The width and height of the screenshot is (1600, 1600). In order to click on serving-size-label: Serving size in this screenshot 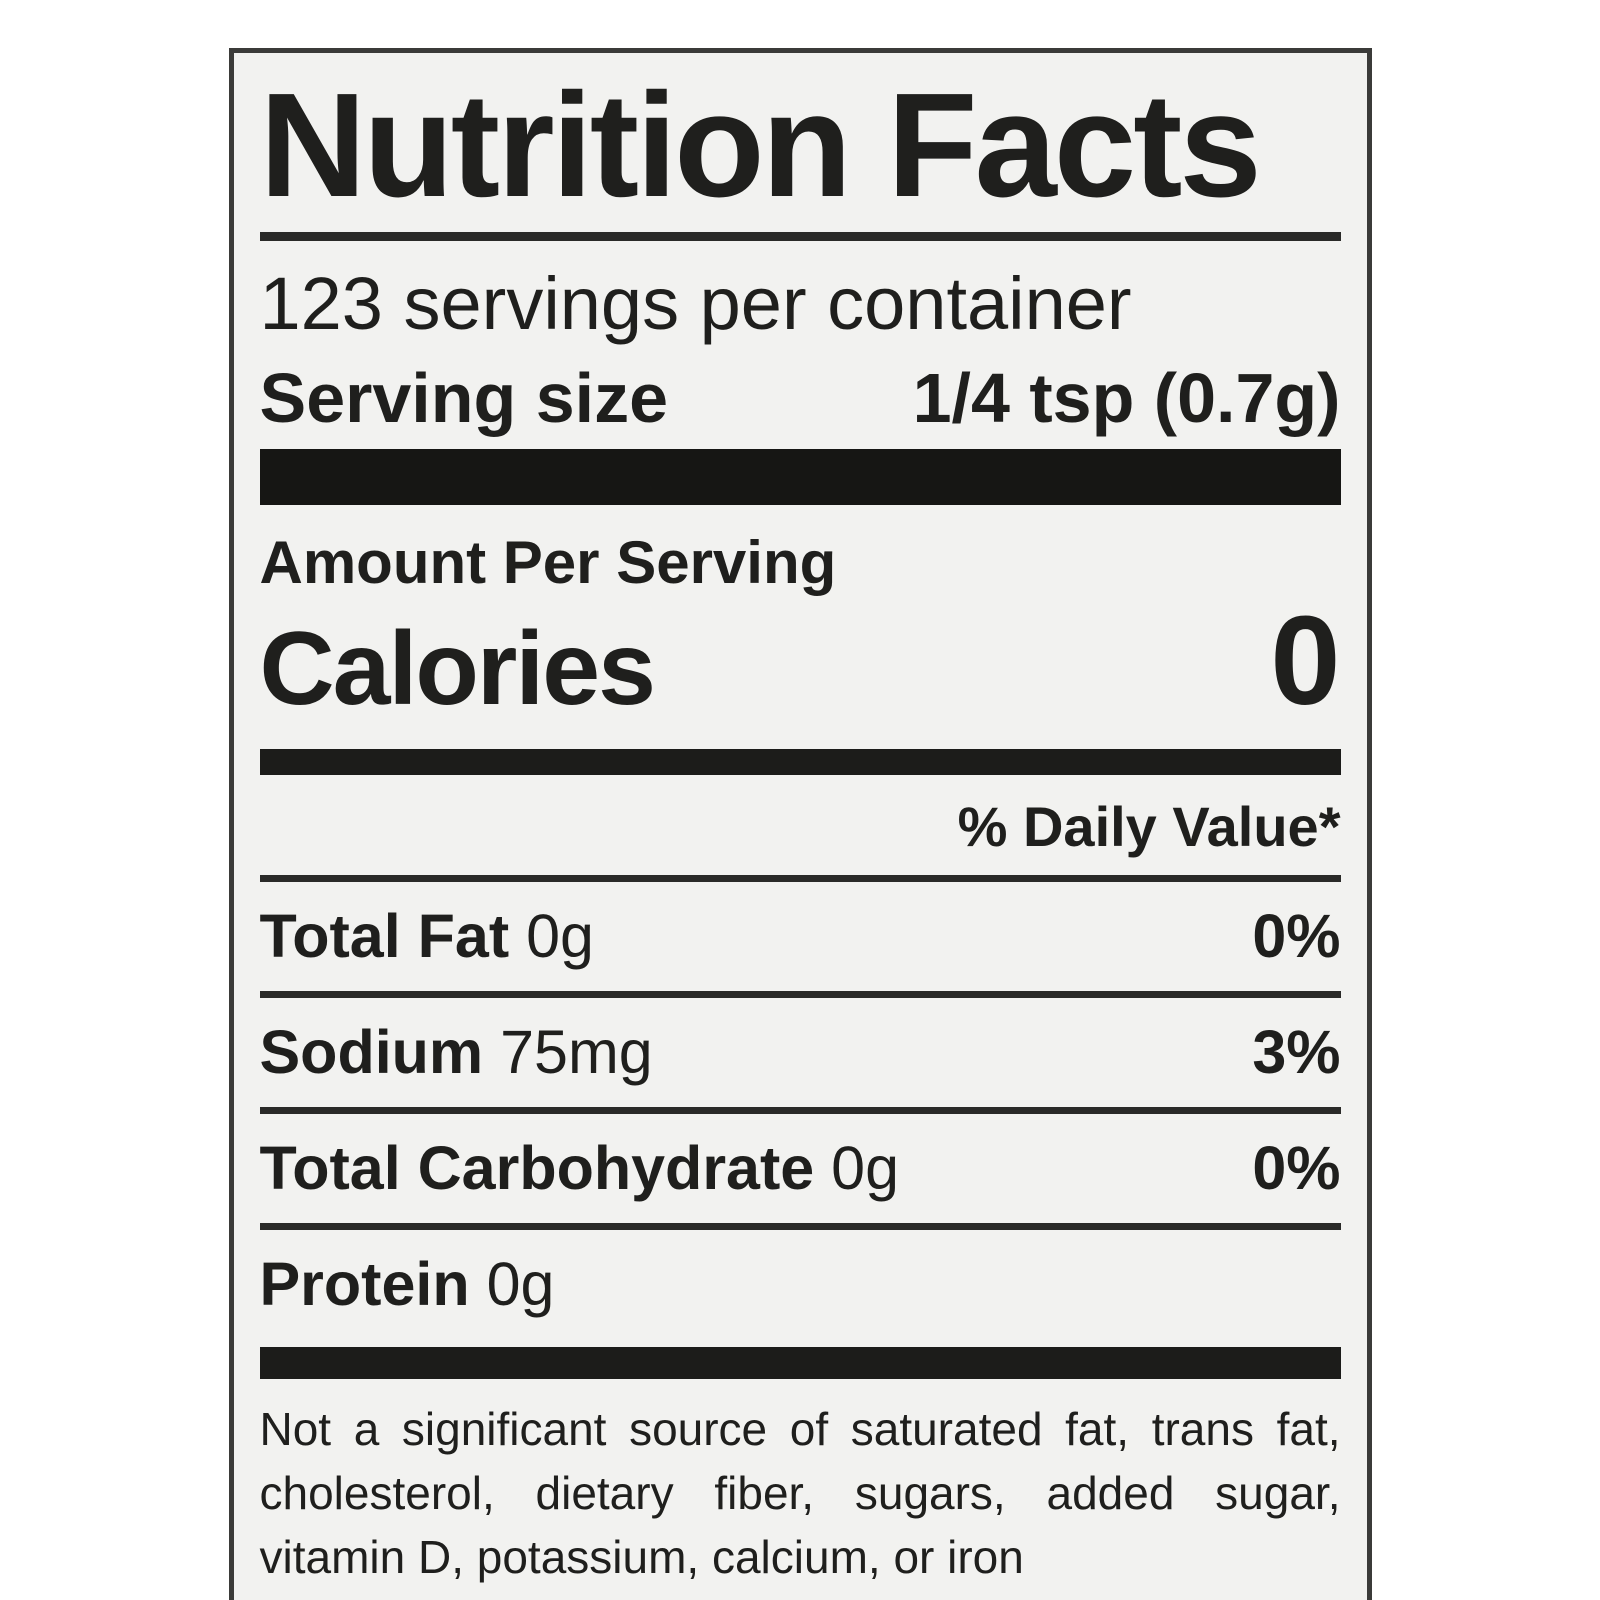, I will do `click(464, 397)`.